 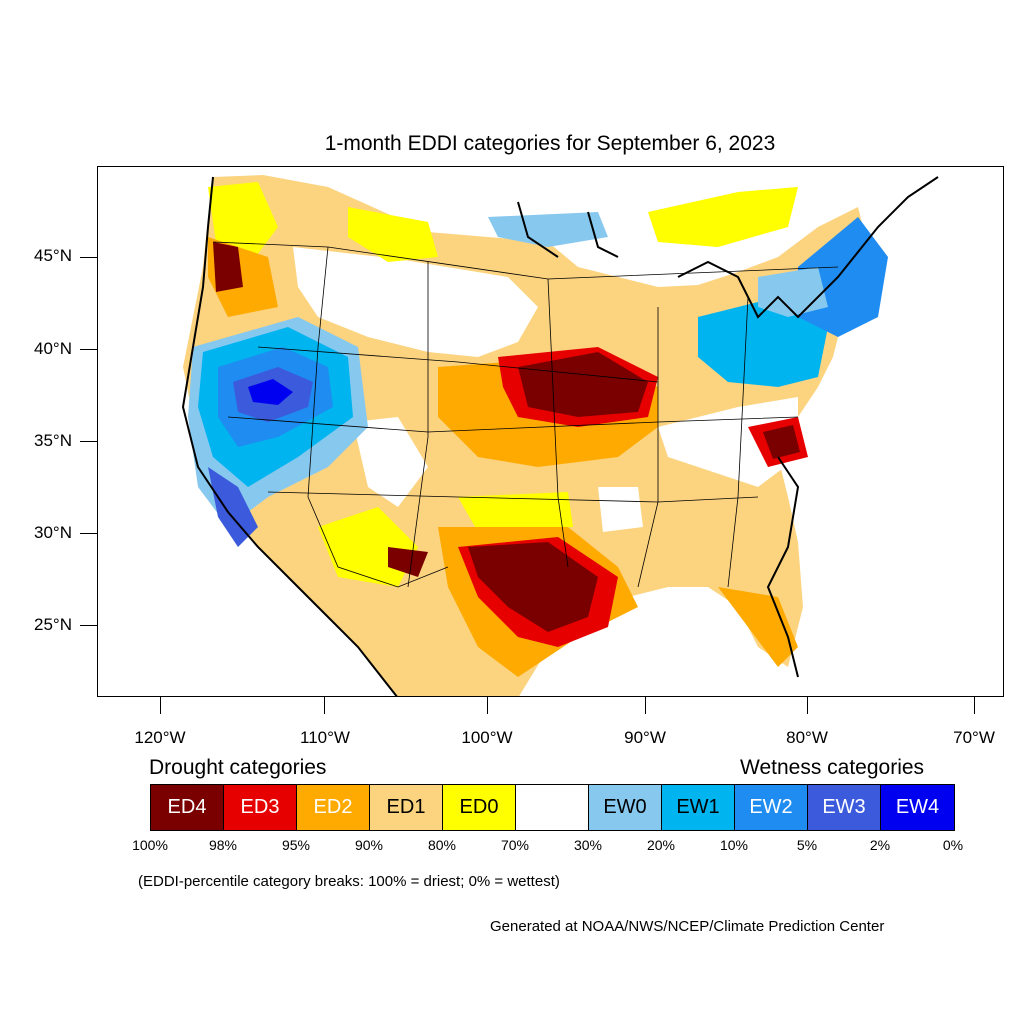 I want to click on yellow-montana, so click(x=393, y=234).